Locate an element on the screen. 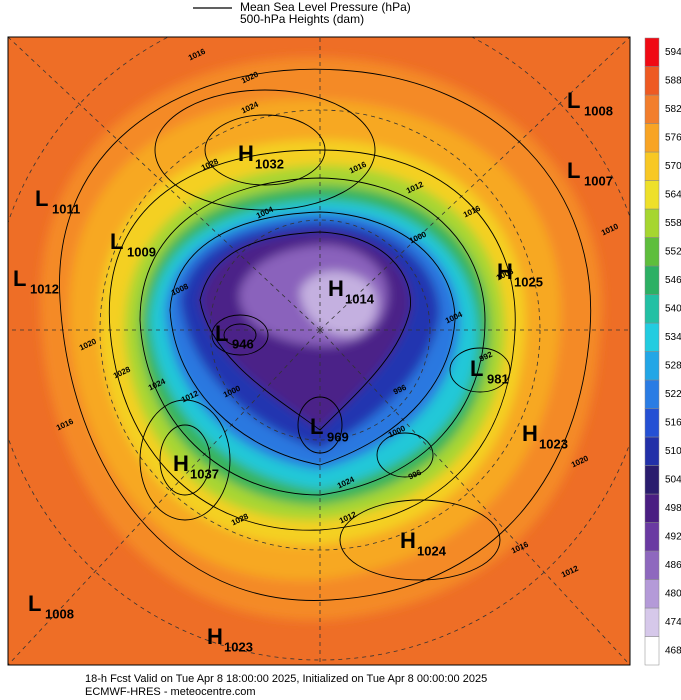  pressure-center-value: 1024 is located at coordinates (432, 550).